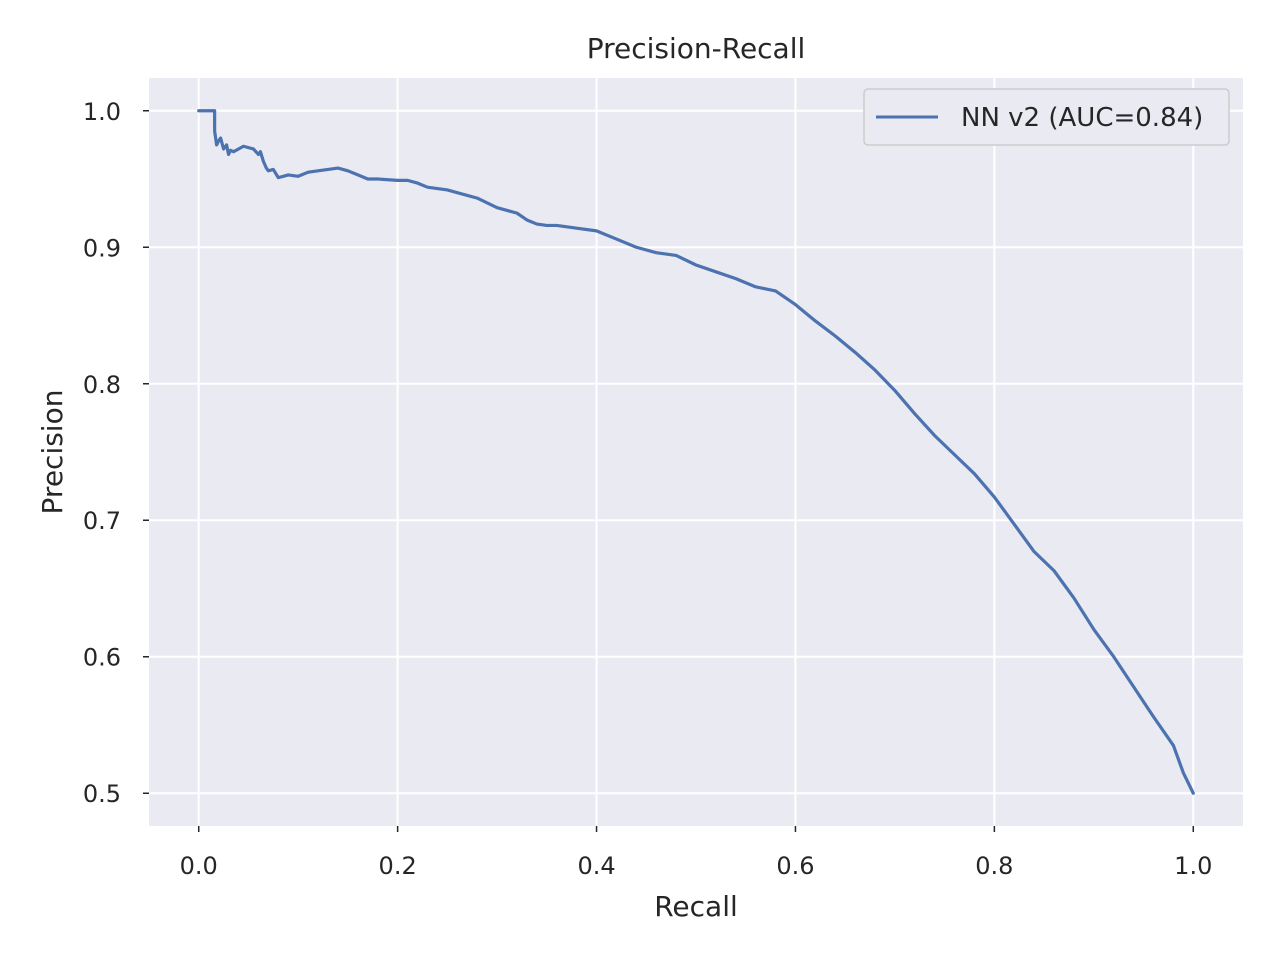  I want to click on legend-entry-label: NN v2 (AUC=0.84), so click(1082, 118).